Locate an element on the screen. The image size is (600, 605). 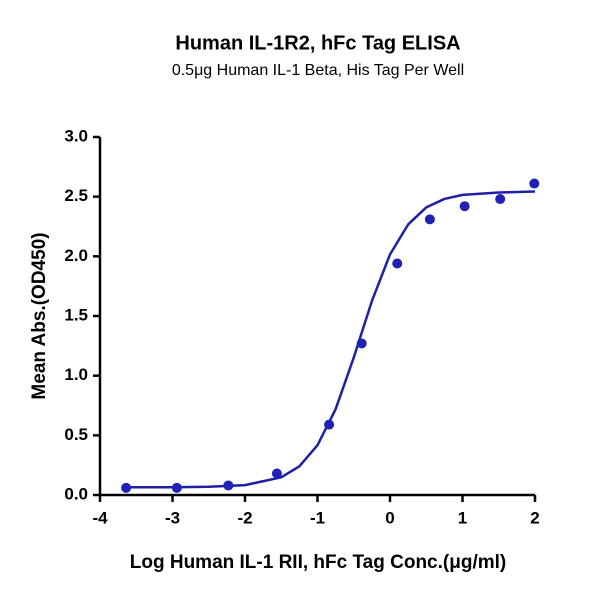
y-tick-label: 0.0 is located at coordinates (76, 493).